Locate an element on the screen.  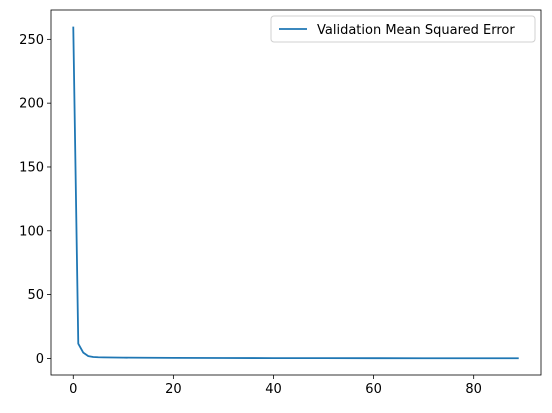
x-tick-label: 0 is located at coordinates (73, 389).